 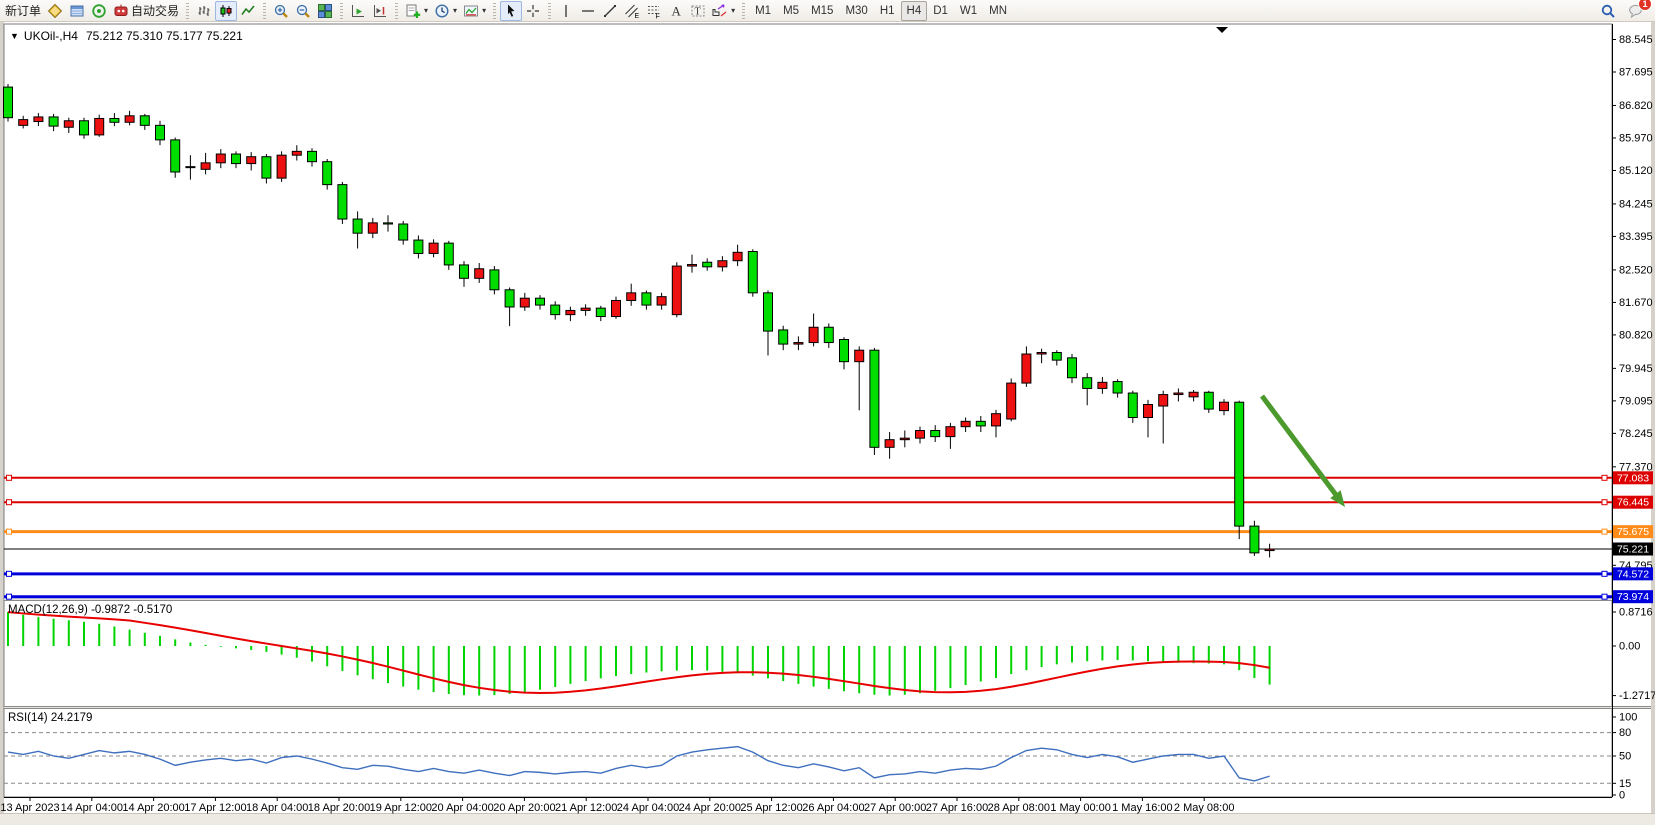 What do you see at coordinates (940, 10) in the screenshot?
I see `timeframe-button-d1: D1` at bounding box center [940, 10].